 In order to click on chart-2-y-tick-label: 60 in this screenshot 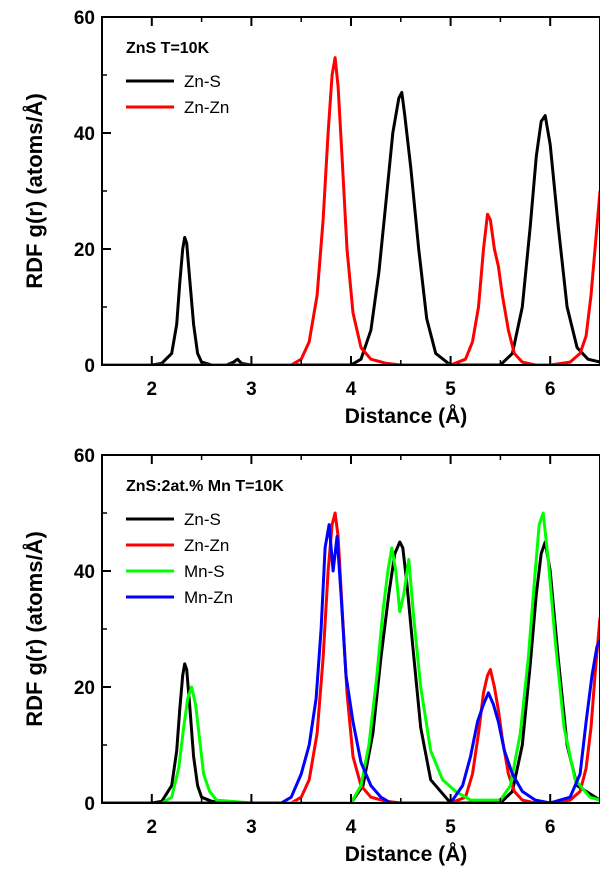, I will do `click(84, 456)`.